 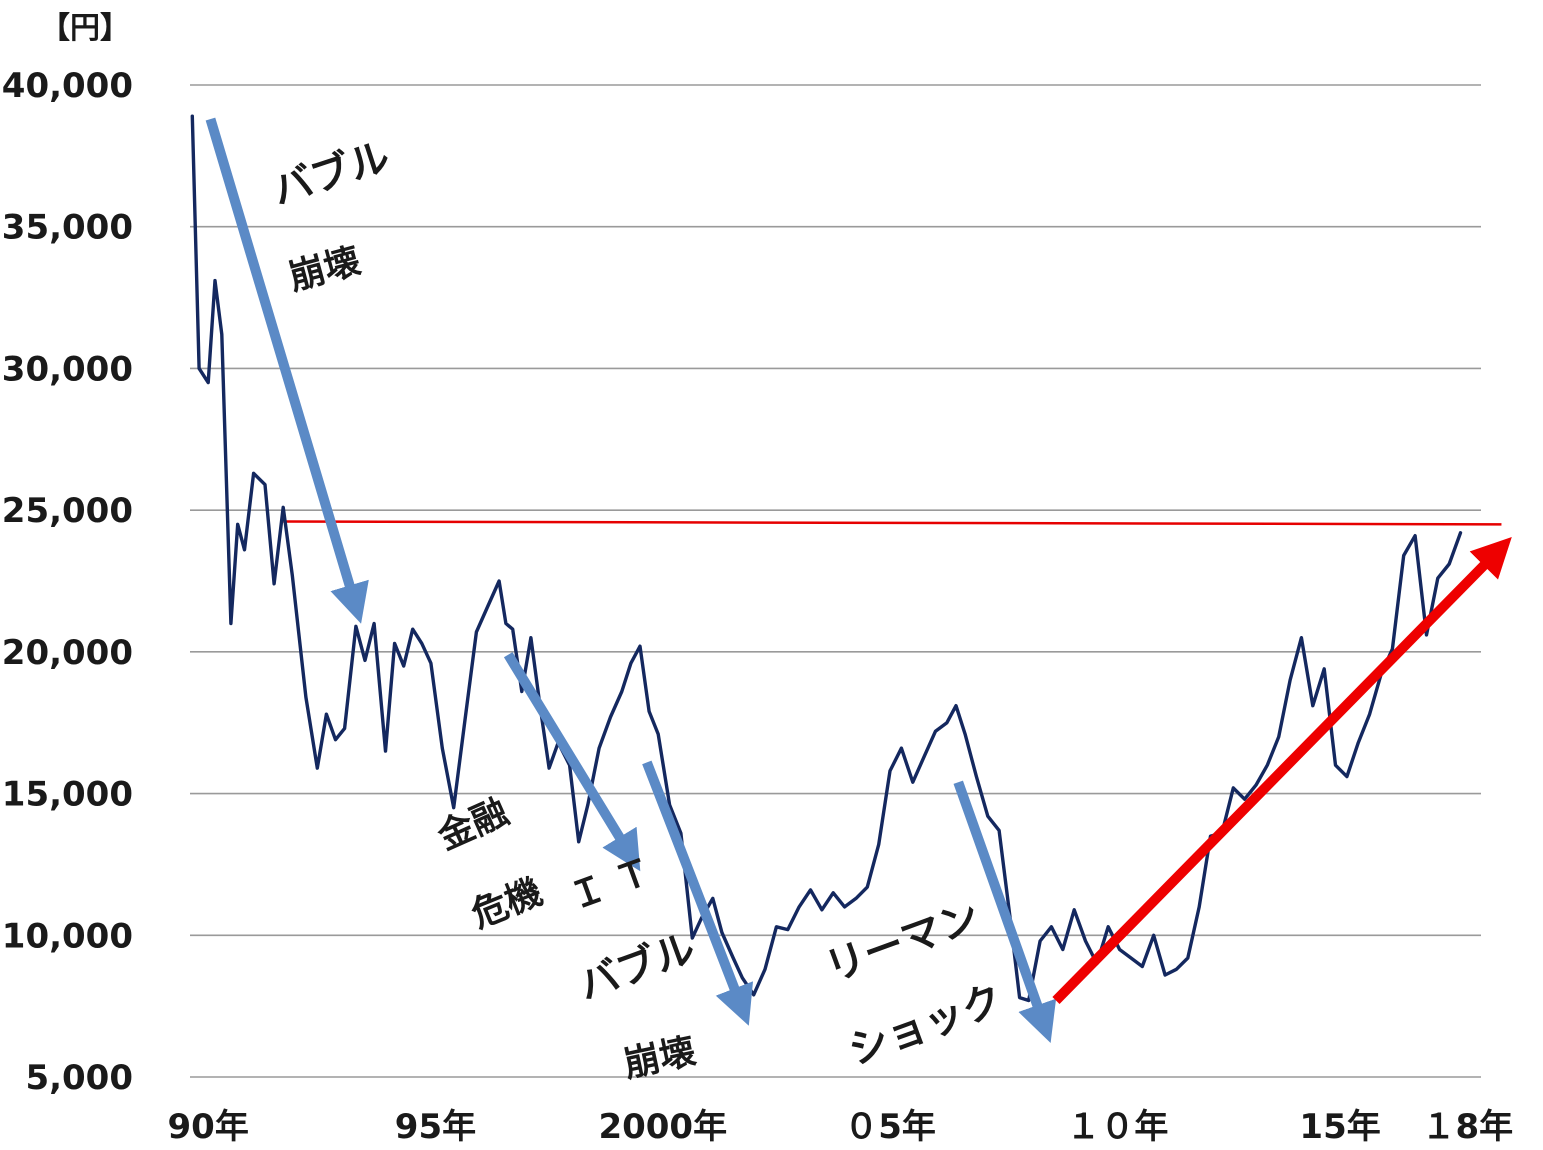 What do you see at coordinates (67, 653) in the screenshot?
I see `y-tick-label: 20,000` at bounding box center [67, 653].